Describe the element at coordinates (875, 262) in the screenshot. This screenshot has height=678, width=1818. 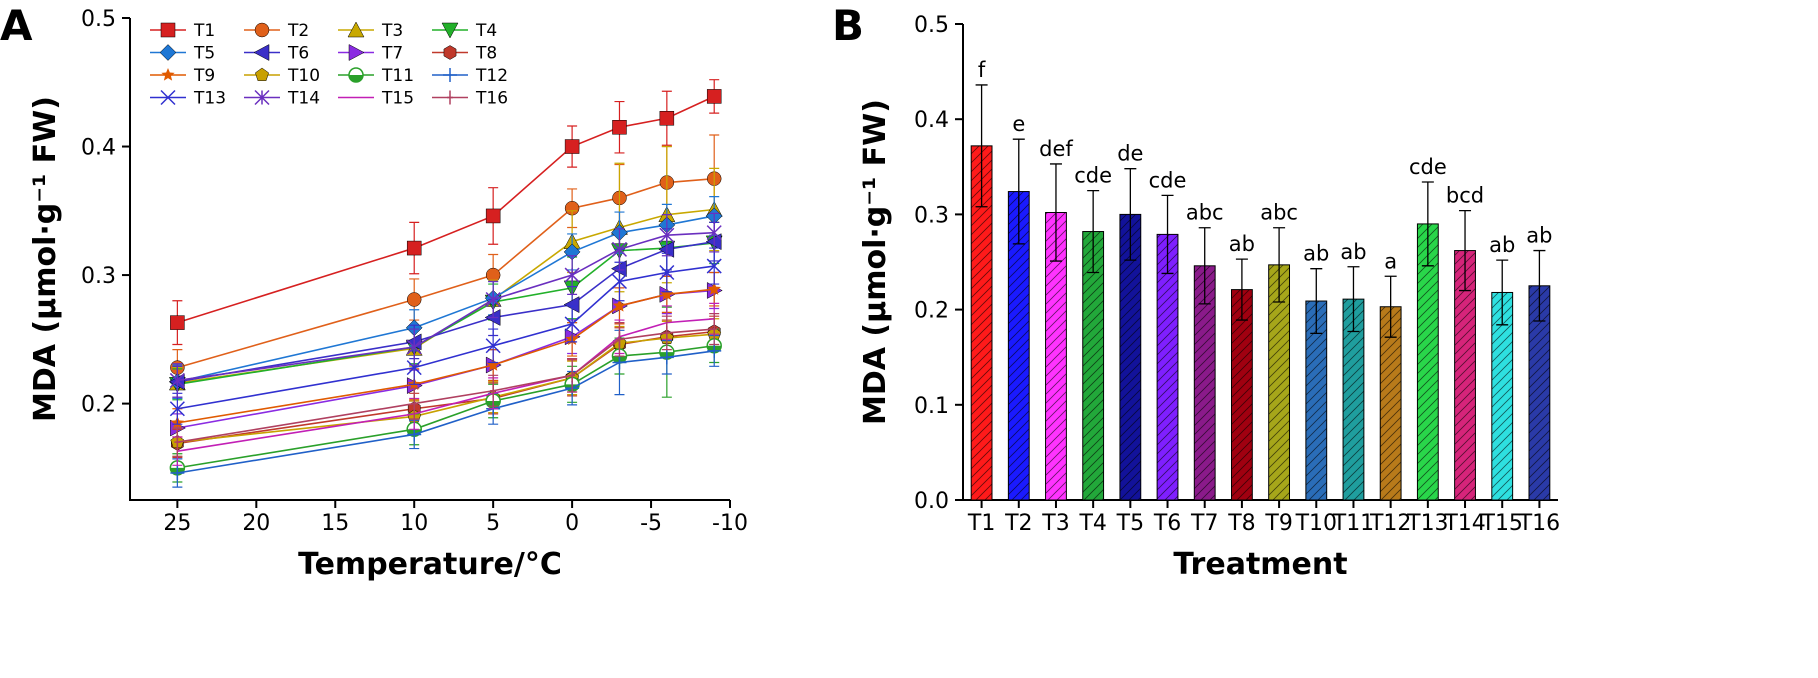
I see `y-axis-title: MDA (μmol·g⁻¹ FW)` at that location.